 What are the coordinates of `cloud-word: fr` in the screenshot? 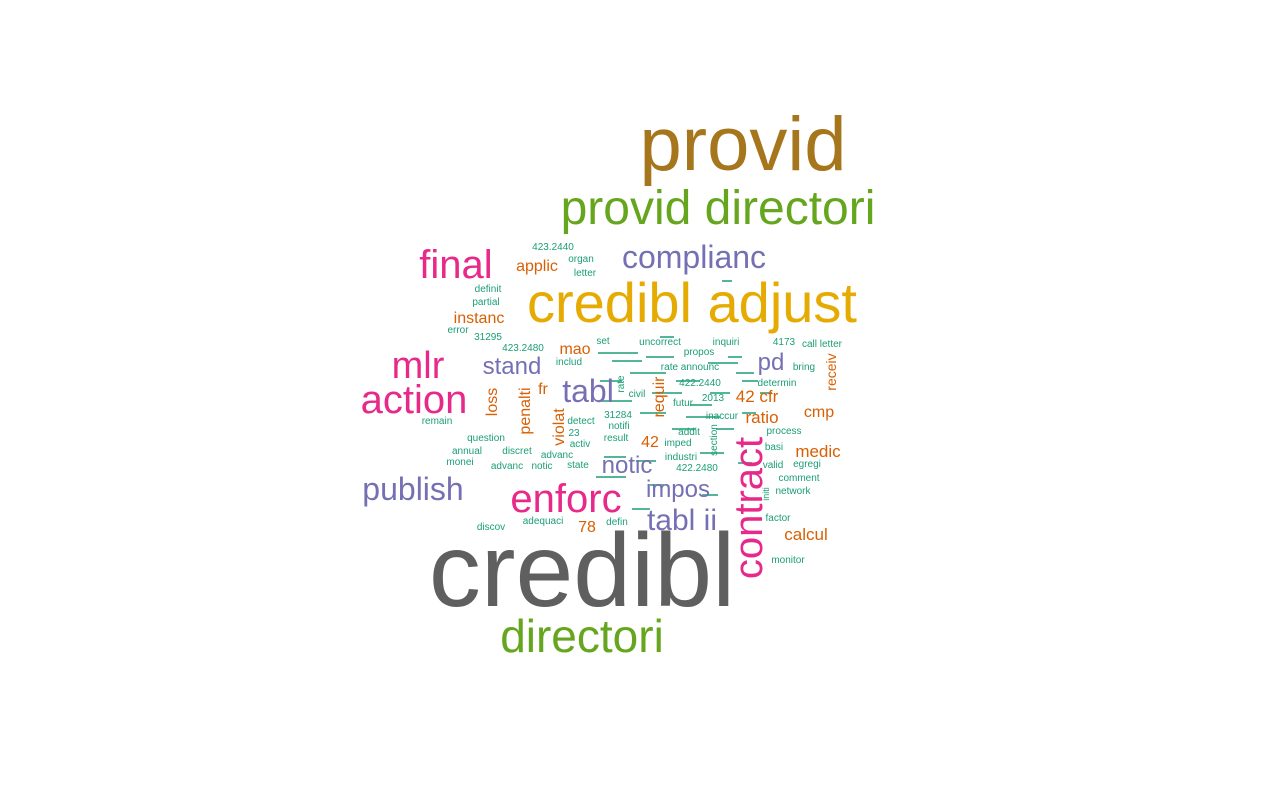 It's located at (543, 389).